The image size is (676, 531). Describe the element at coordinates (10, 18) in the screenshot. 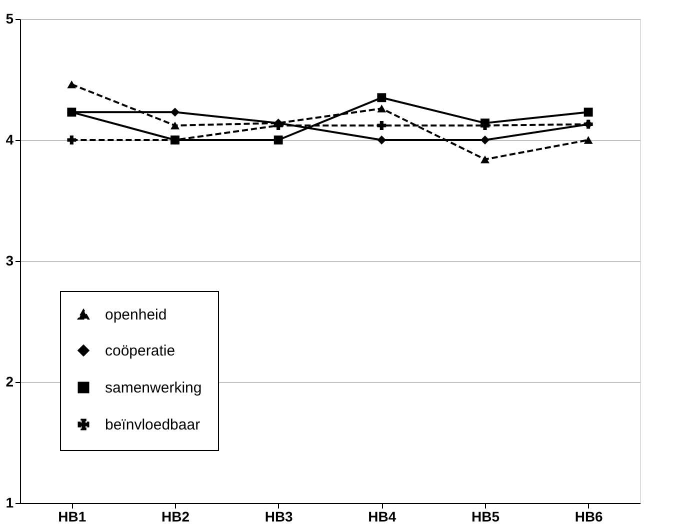

I see `y-tick-label: 5` at that location.